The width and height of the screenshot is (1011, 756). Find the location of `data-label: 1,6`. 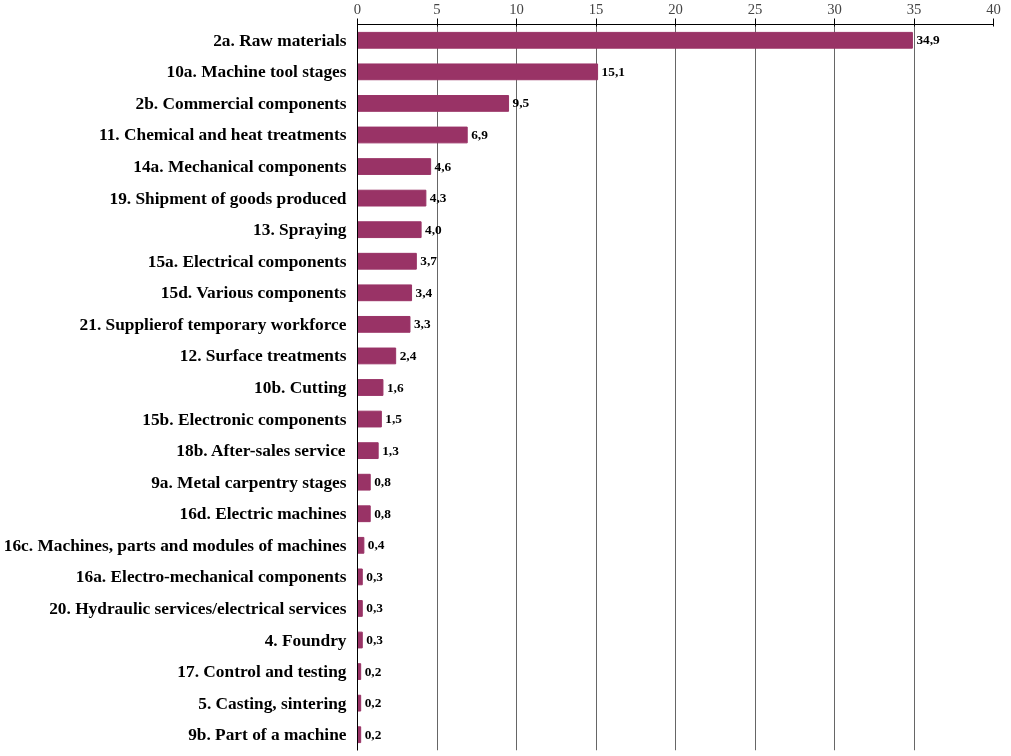

data-label: 1,6 is located at coordinates (395, 387).